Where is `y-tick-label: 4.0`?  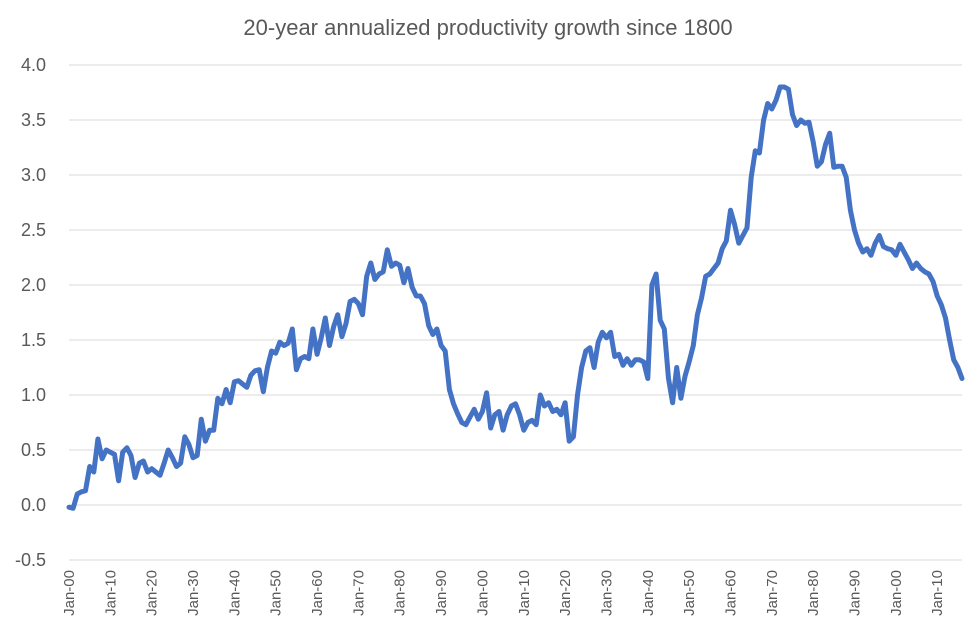
y-tick-label: 4.0 is located at coordinates (33, 65).